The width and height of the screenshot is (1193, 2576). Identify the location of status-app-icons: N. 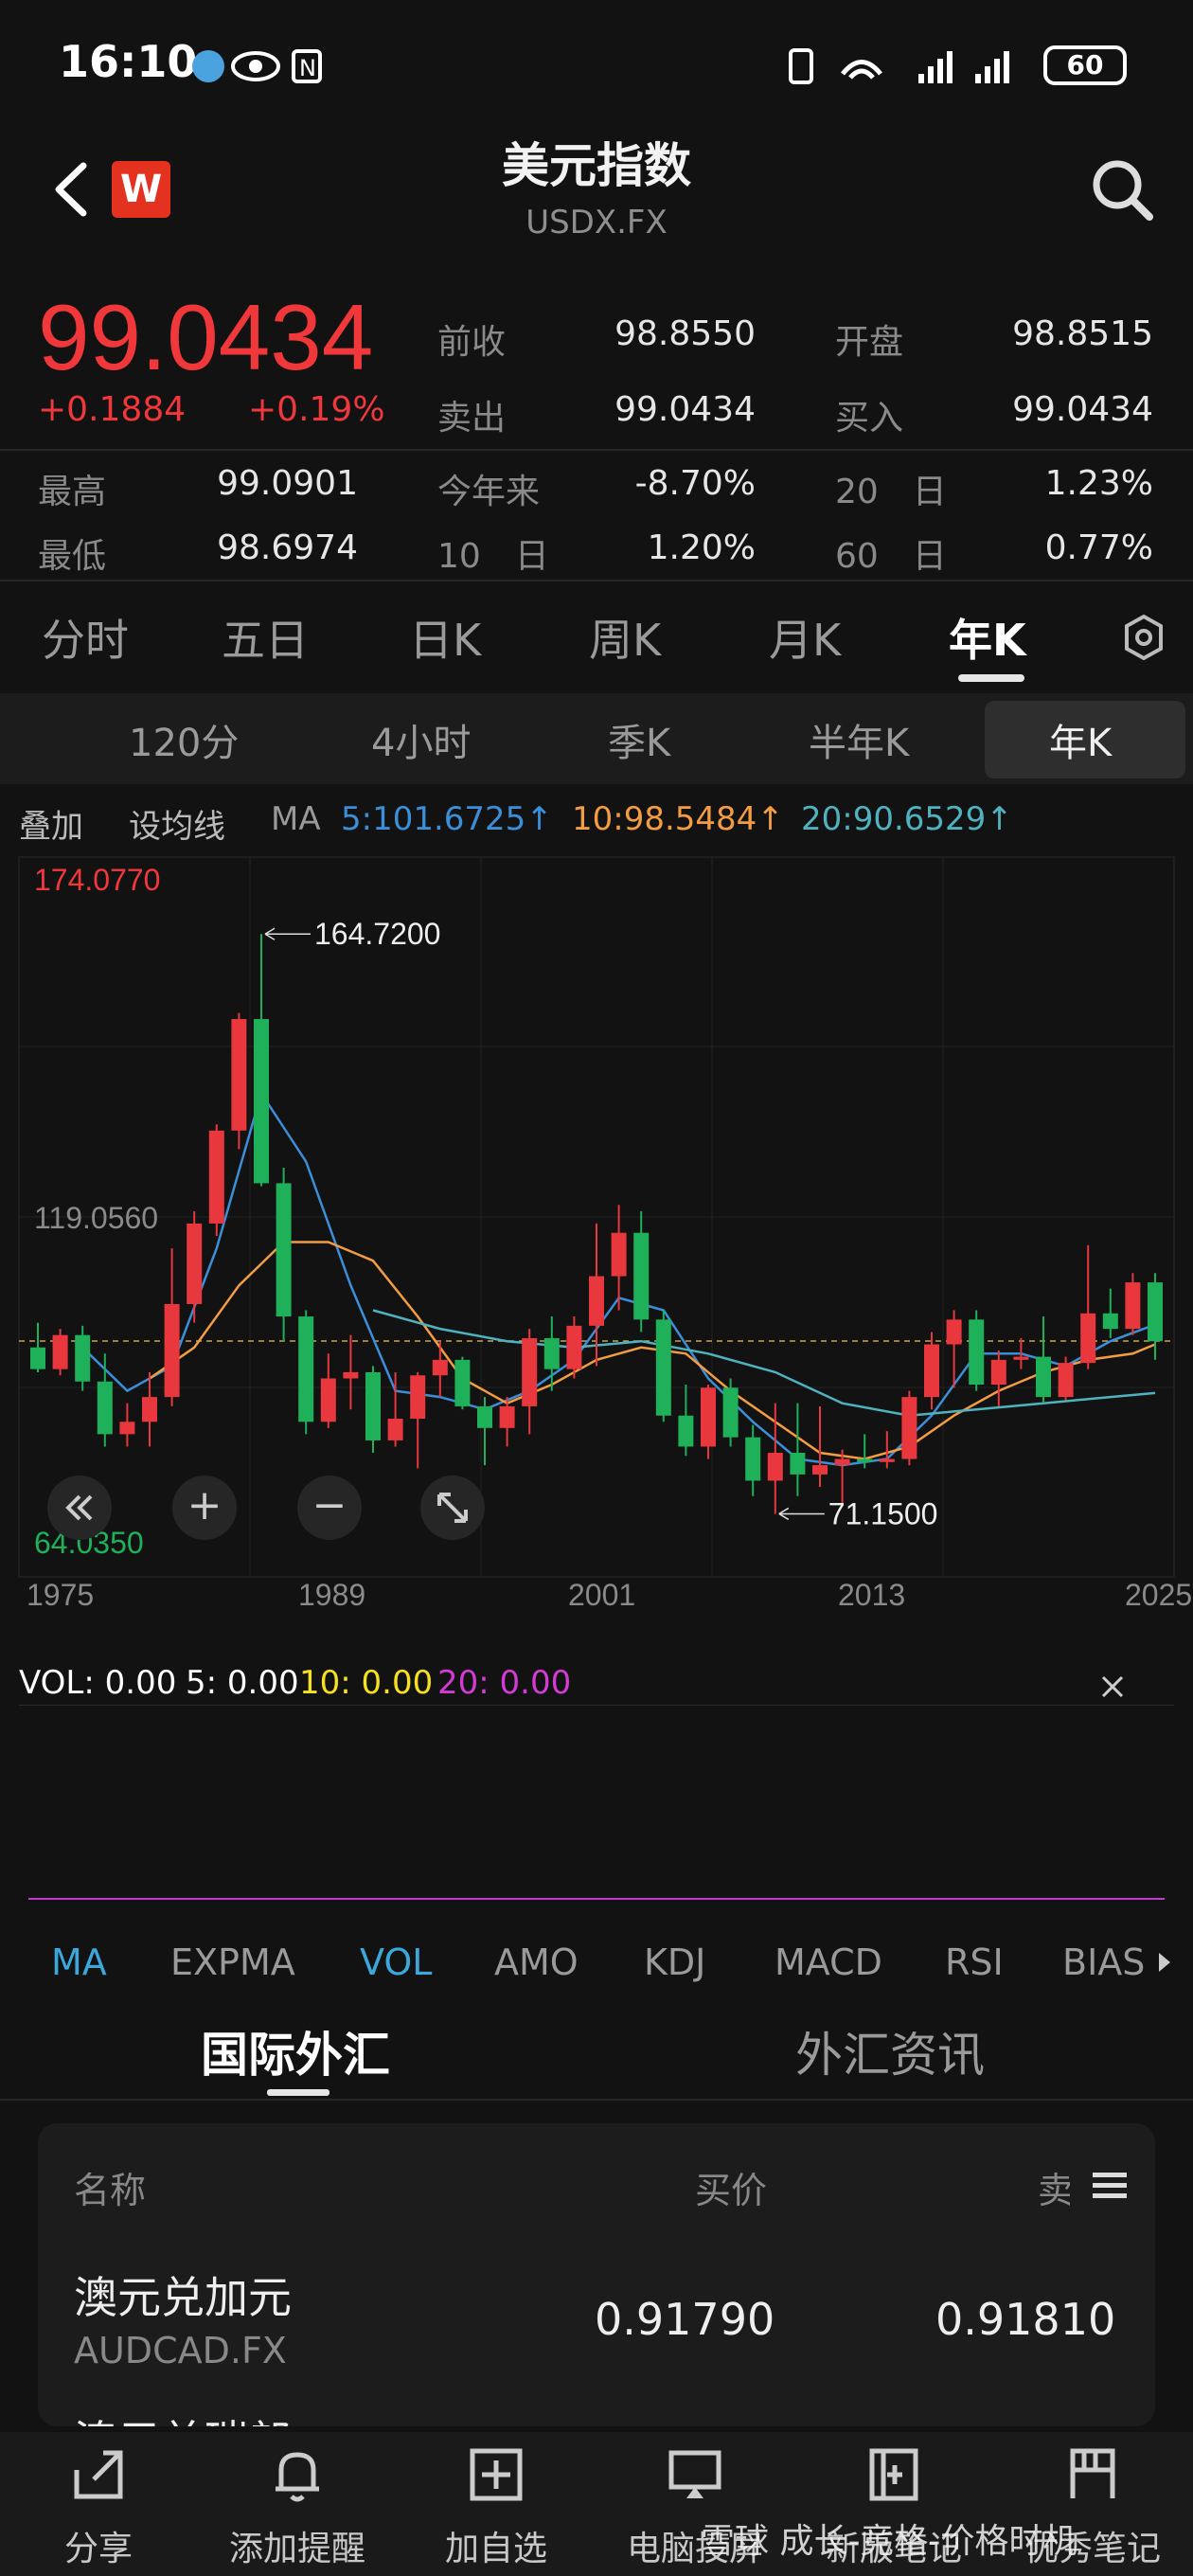
(257, 66).